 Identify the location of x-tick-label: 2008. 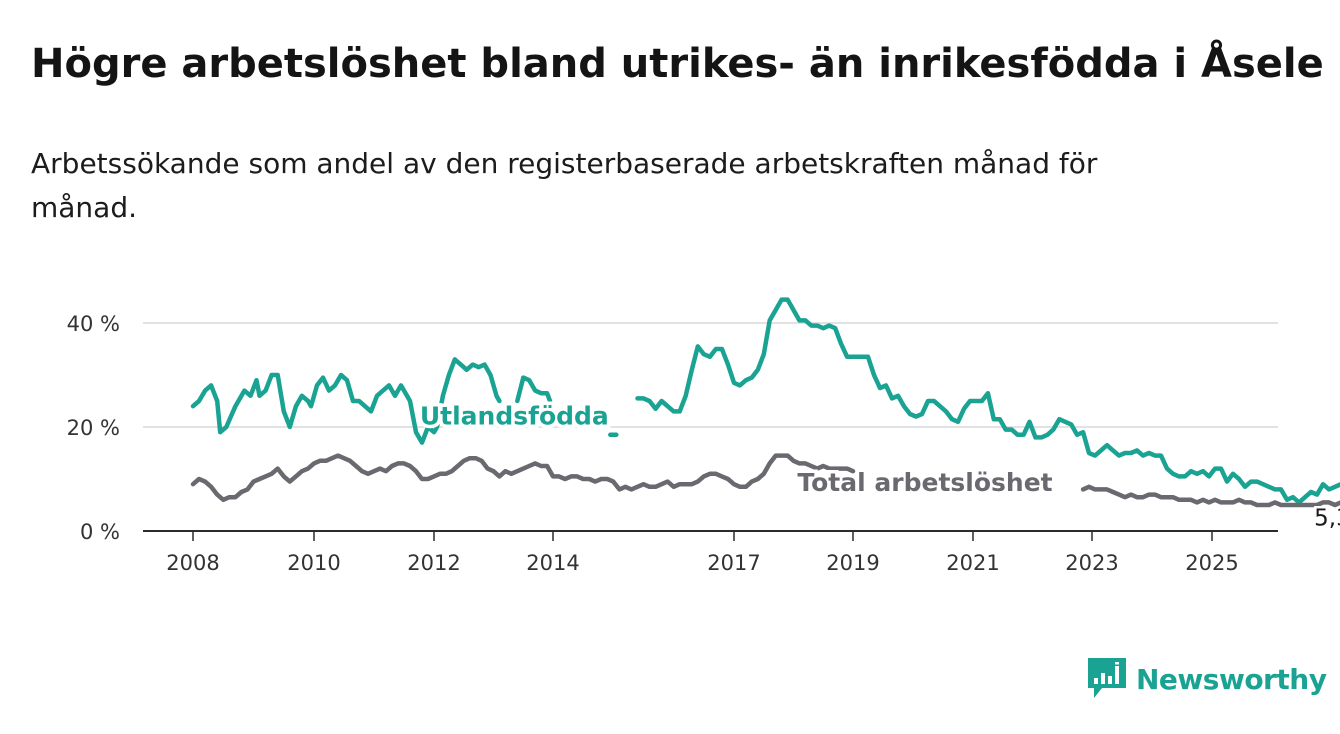
(192, 563).